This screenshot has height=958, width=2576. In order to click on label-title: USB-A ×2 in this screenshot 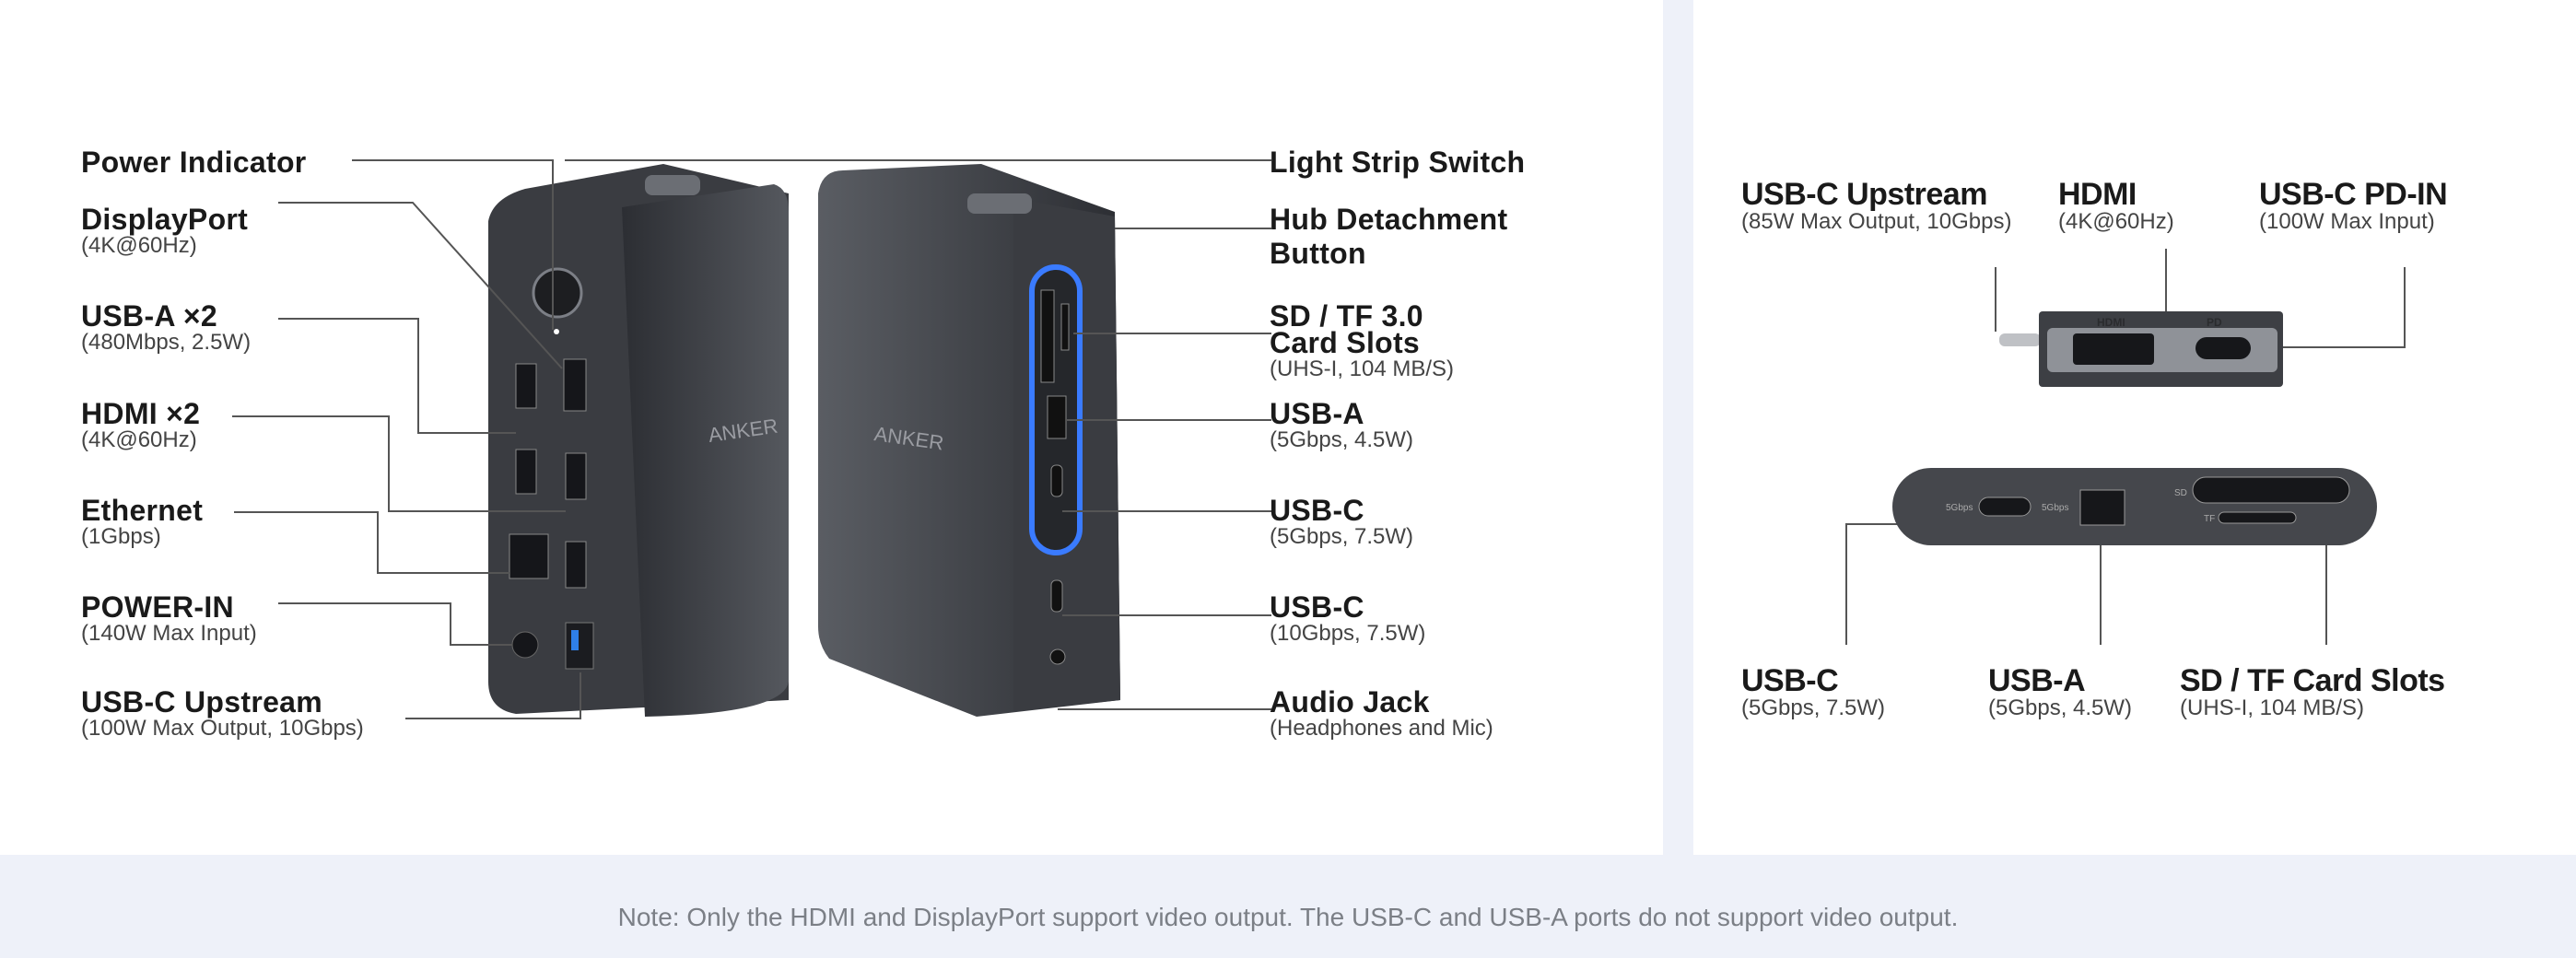, I will do `click(149, 316)`.